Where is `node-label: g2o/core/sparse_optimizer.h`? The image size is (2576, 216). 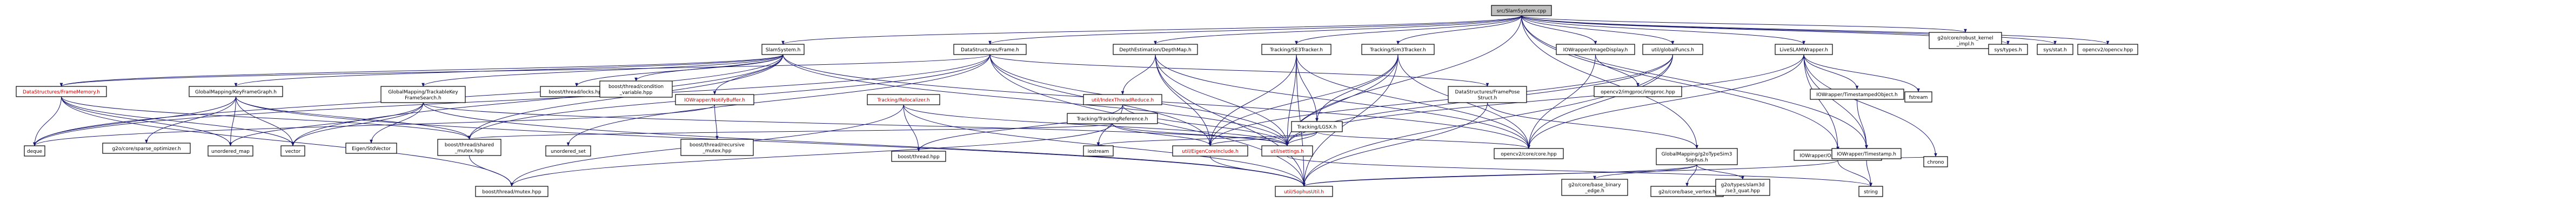 node-label: g2o/core/sparse_optimizer.h is located at coordinates (146, 149).